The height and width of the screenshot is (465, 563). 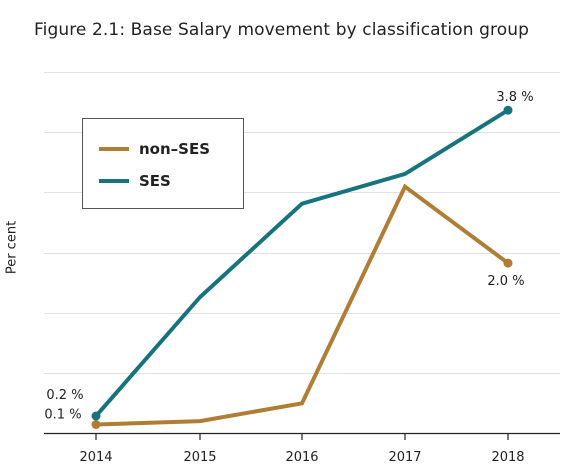 I want to click on x-tick-label: 2017, so click(x=404, y=457).